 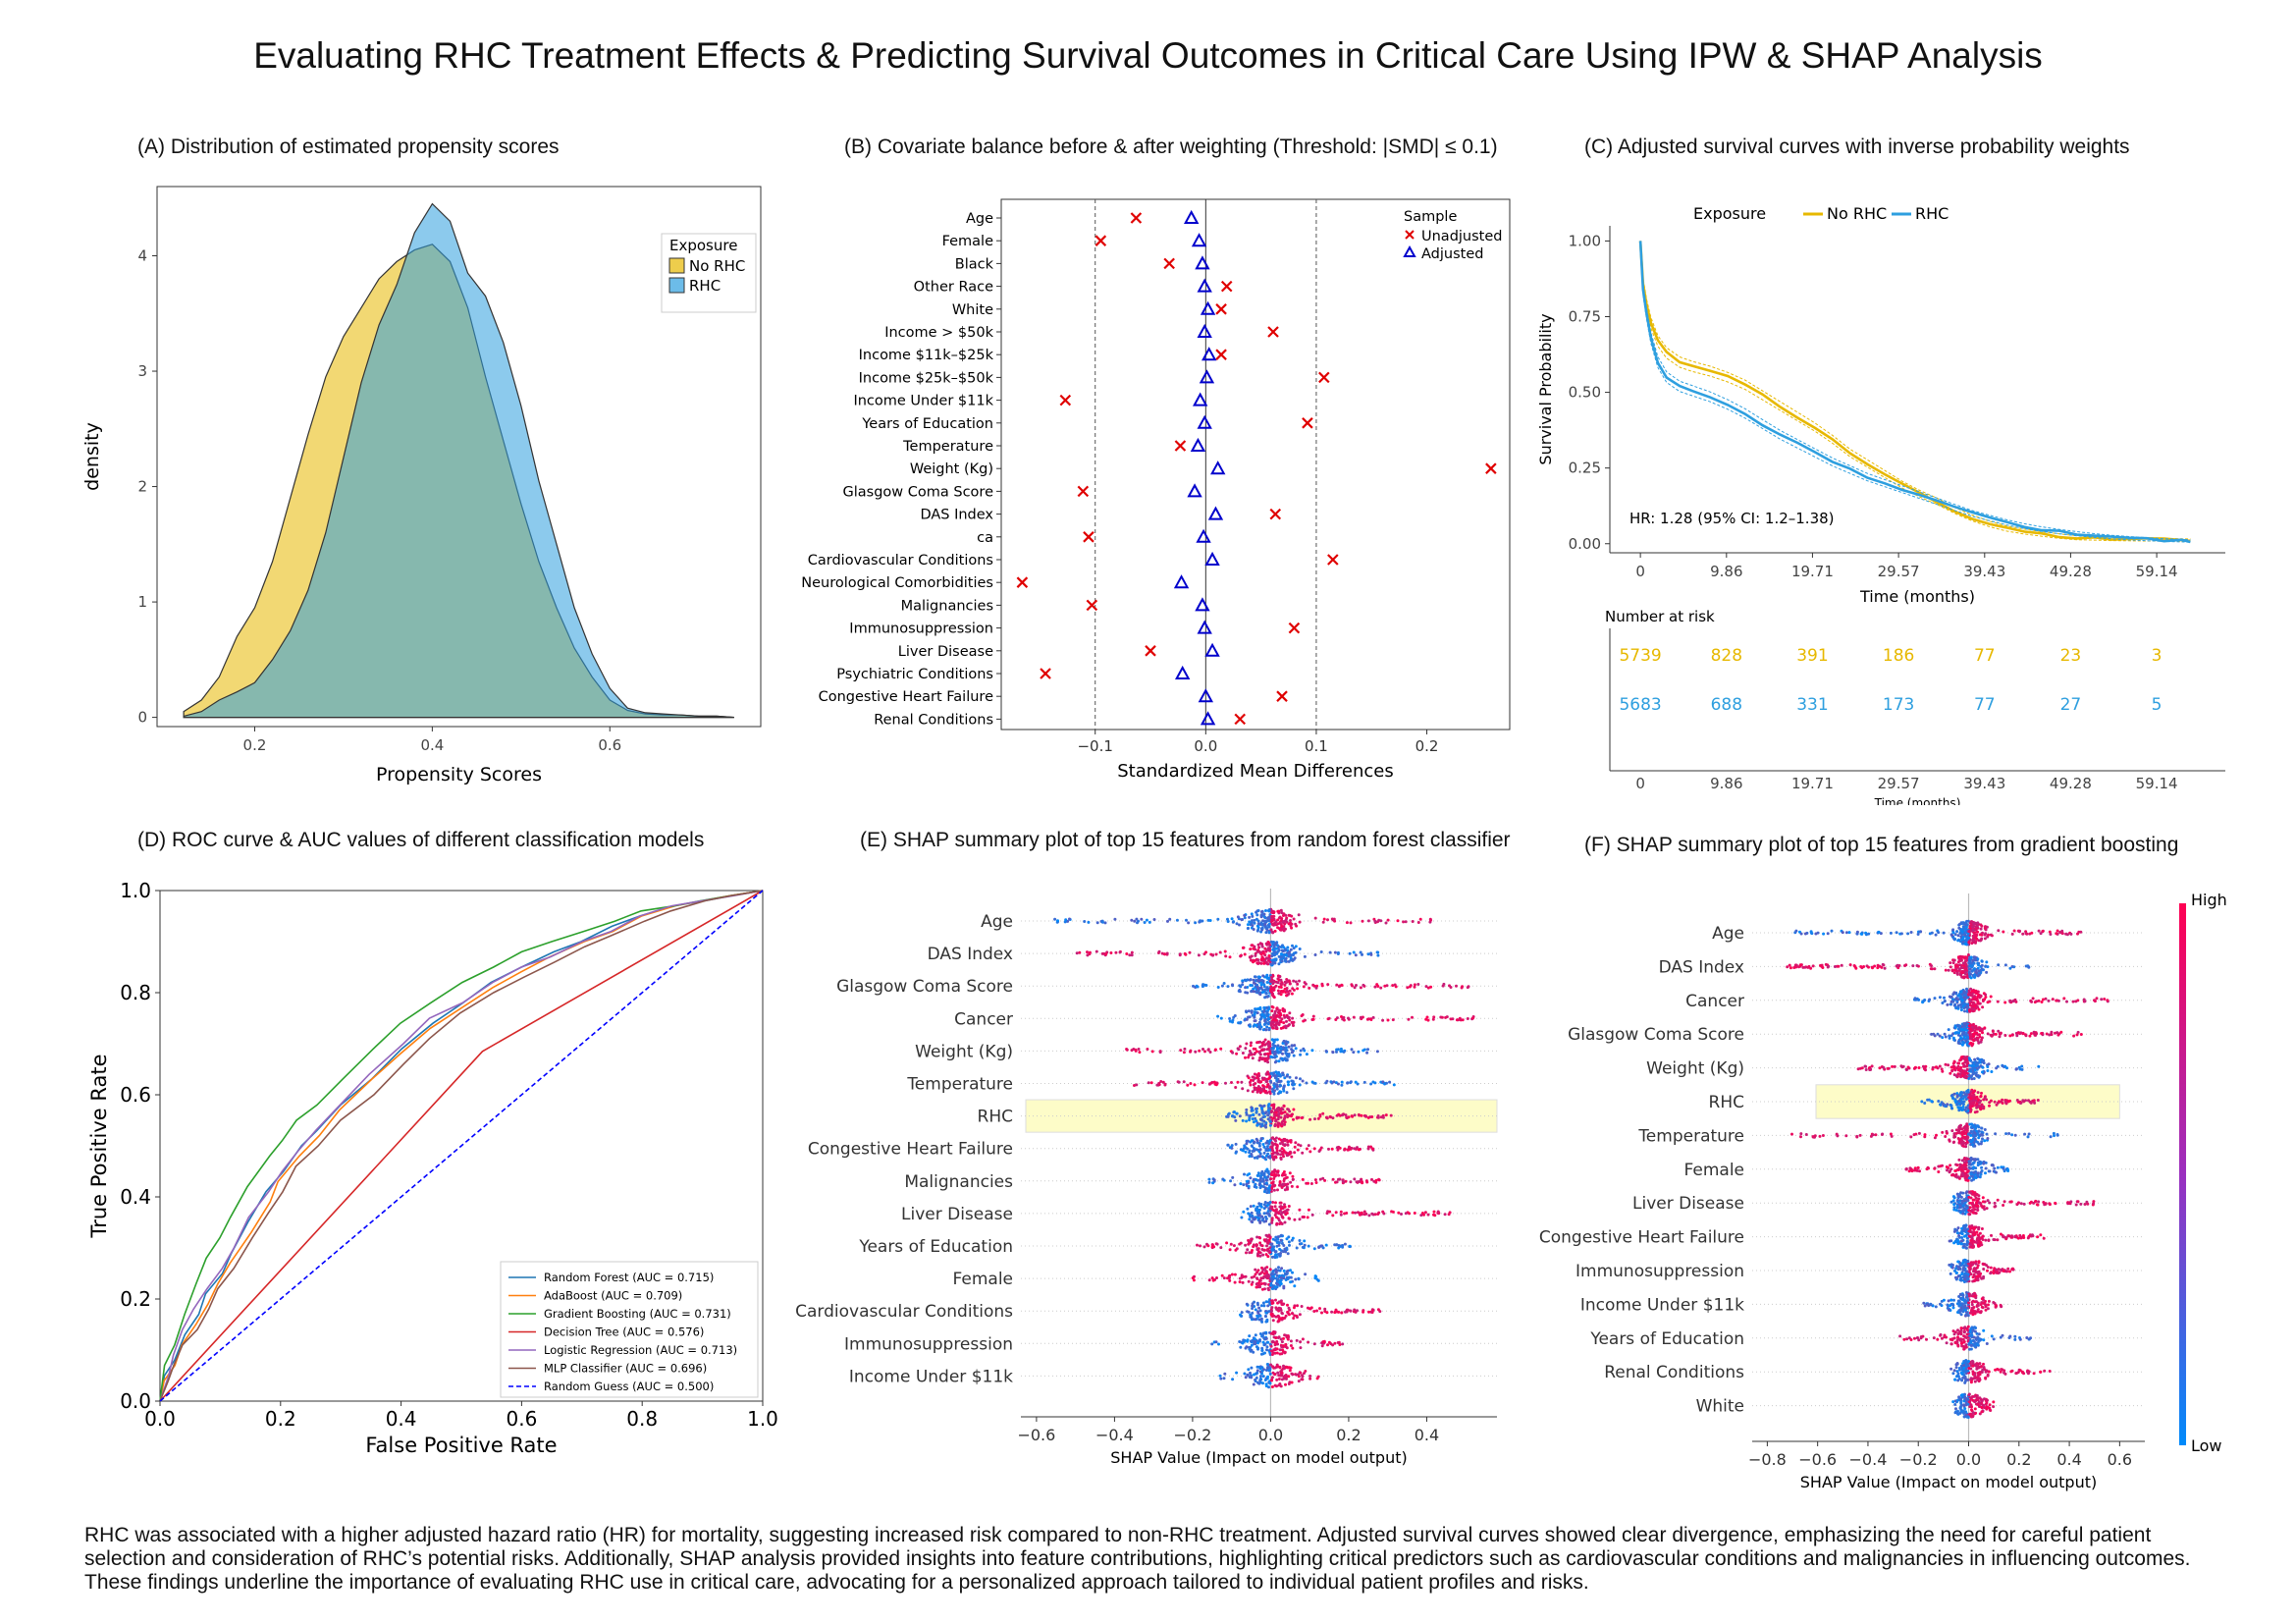 What do you see at coordinates (2071, 571) in the screenshot?
I see `x-tick-label: 49.28` at bounding box center [2071, 571].